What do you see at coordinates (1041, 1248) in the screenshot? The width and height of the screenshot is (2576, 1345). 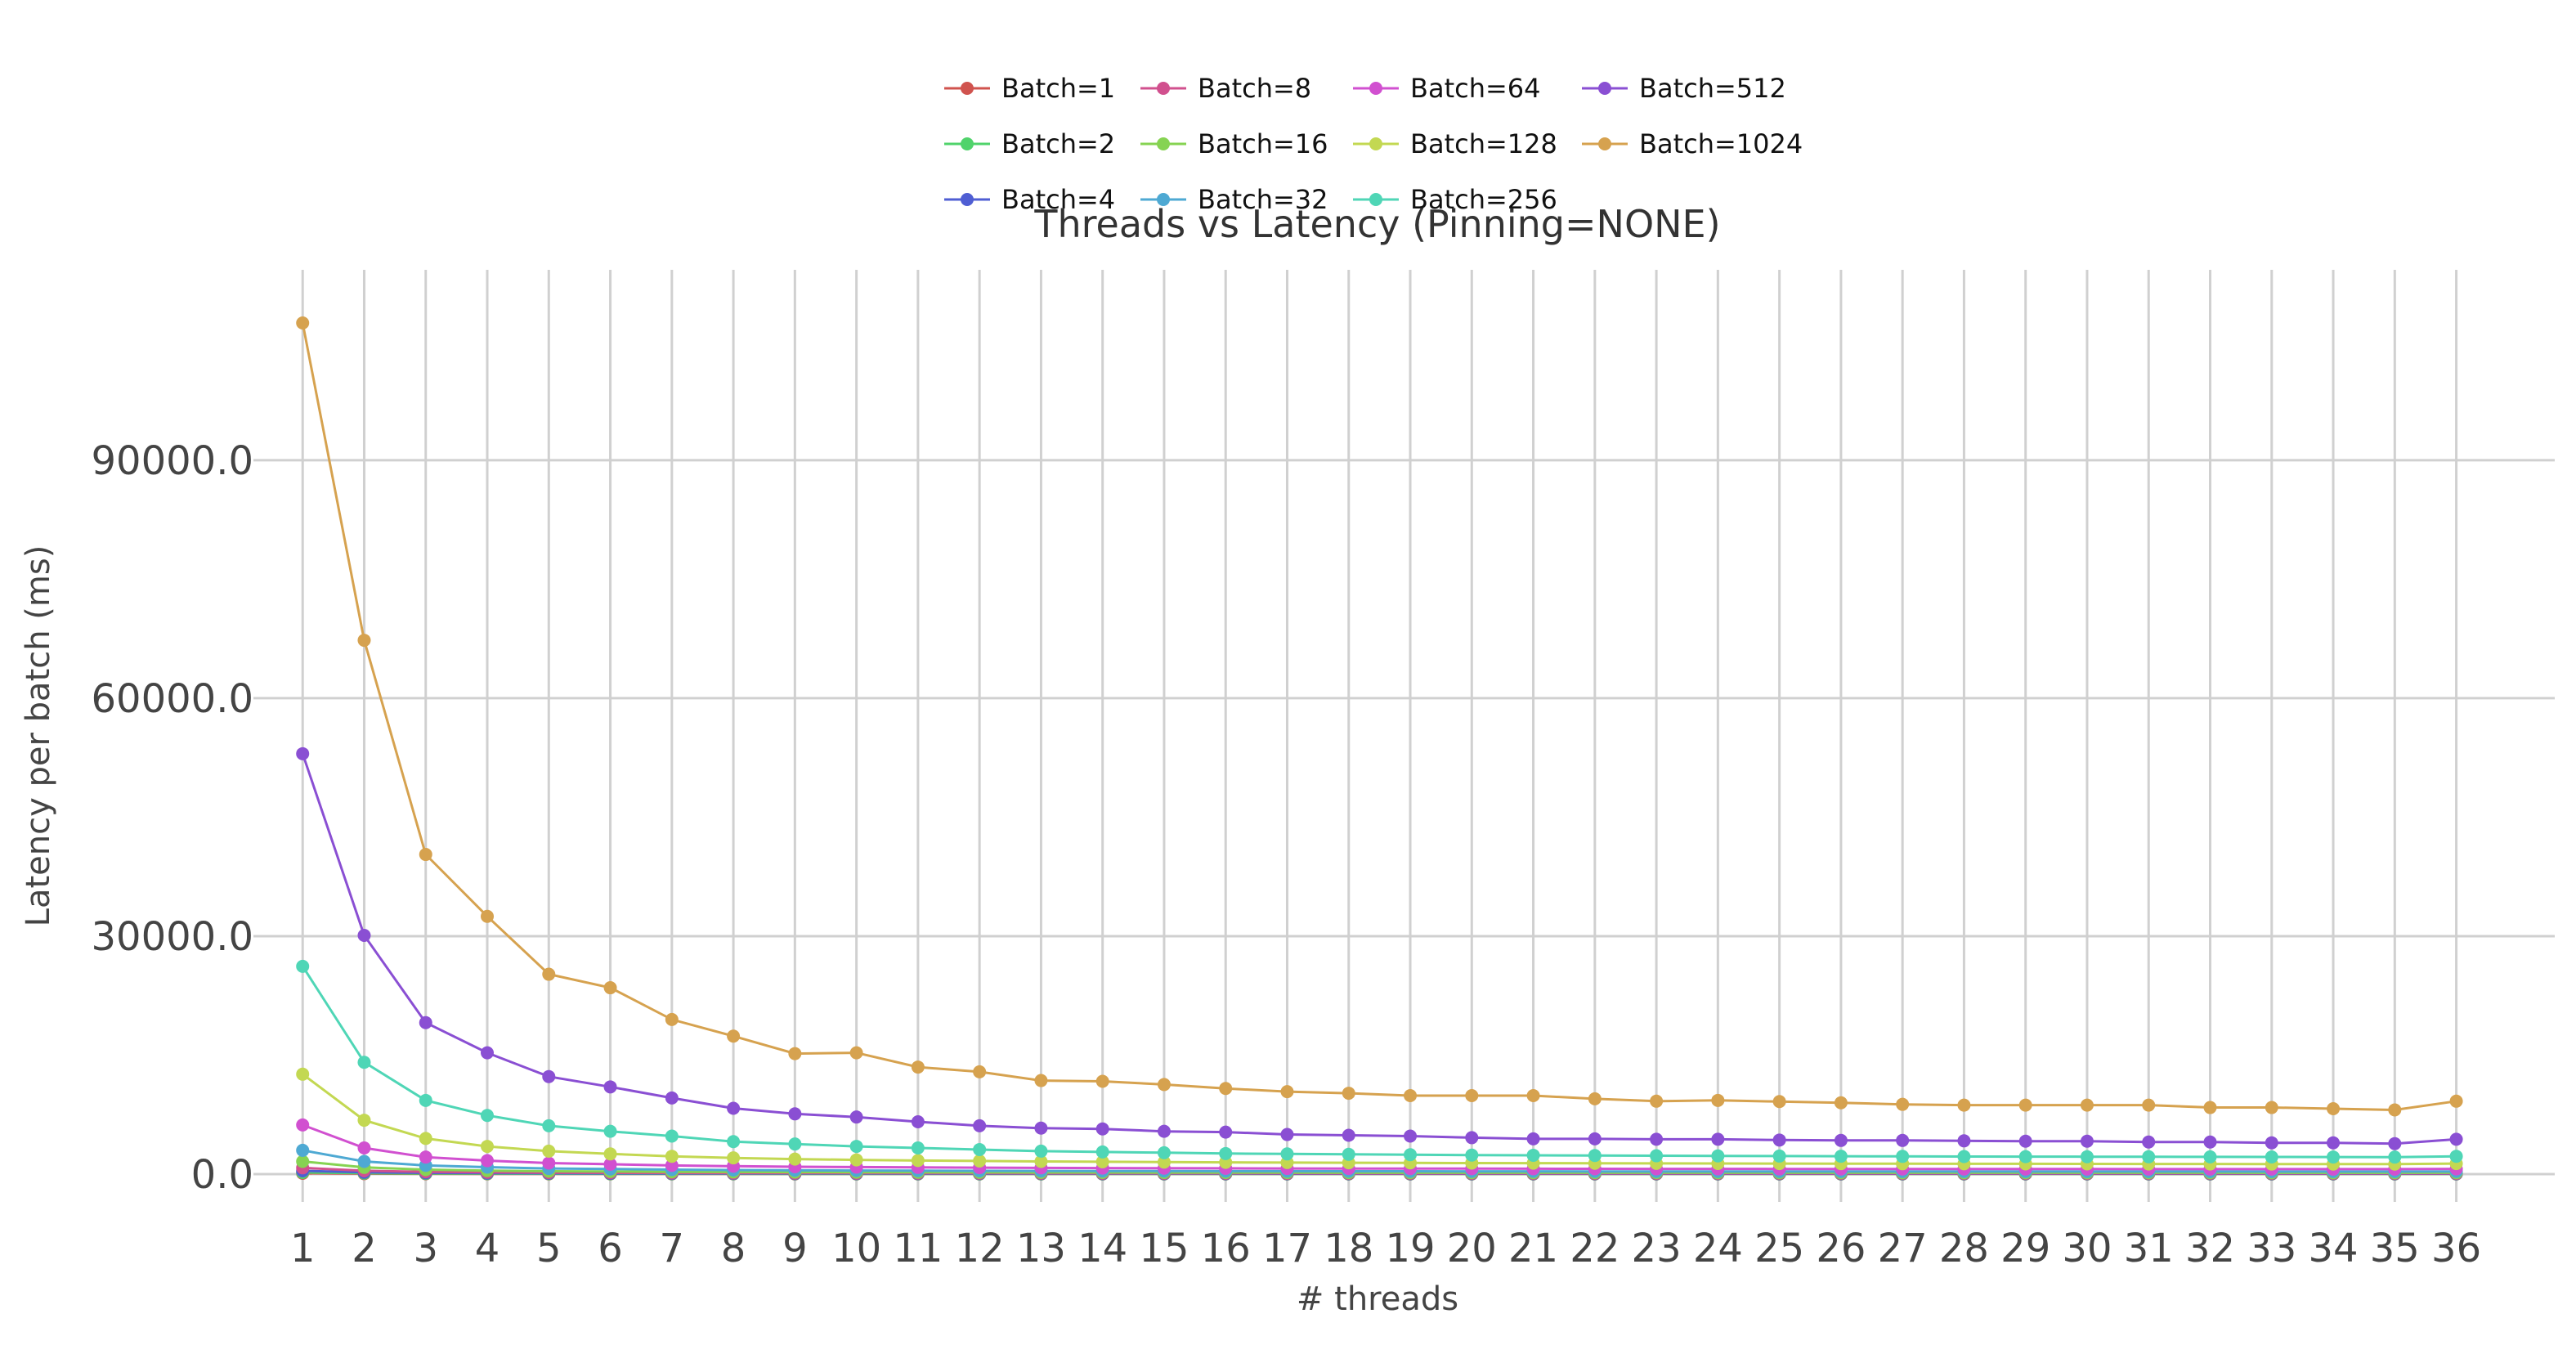 I see `x-tick-label: 13` at bounding box center [1041, 1248].